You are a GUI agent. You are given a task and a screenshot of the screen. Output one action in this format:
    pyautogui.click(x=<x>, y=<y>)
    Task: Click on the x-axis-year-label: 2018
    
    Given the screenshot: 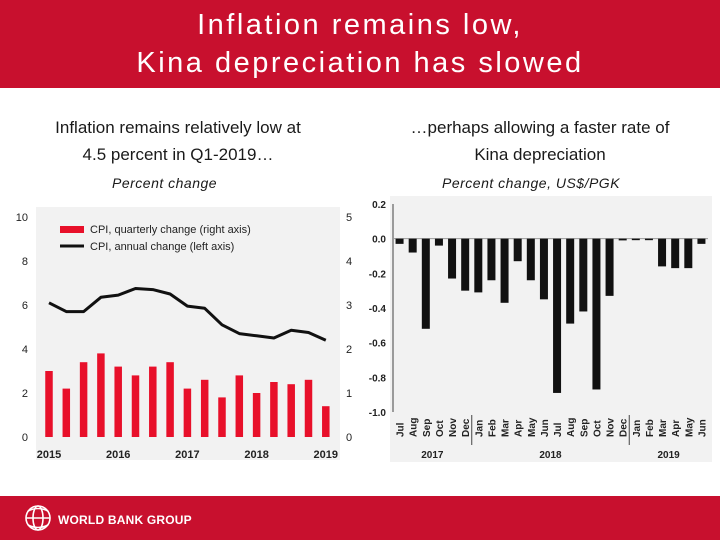 What is the action you would take?
    pyautogui.click(x=256, y=455)
    